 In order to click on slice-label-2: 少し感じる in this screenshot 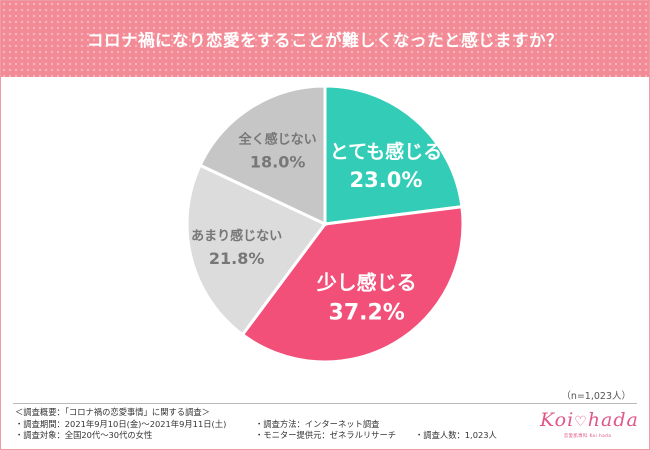, I will do `click(366, 283)`.